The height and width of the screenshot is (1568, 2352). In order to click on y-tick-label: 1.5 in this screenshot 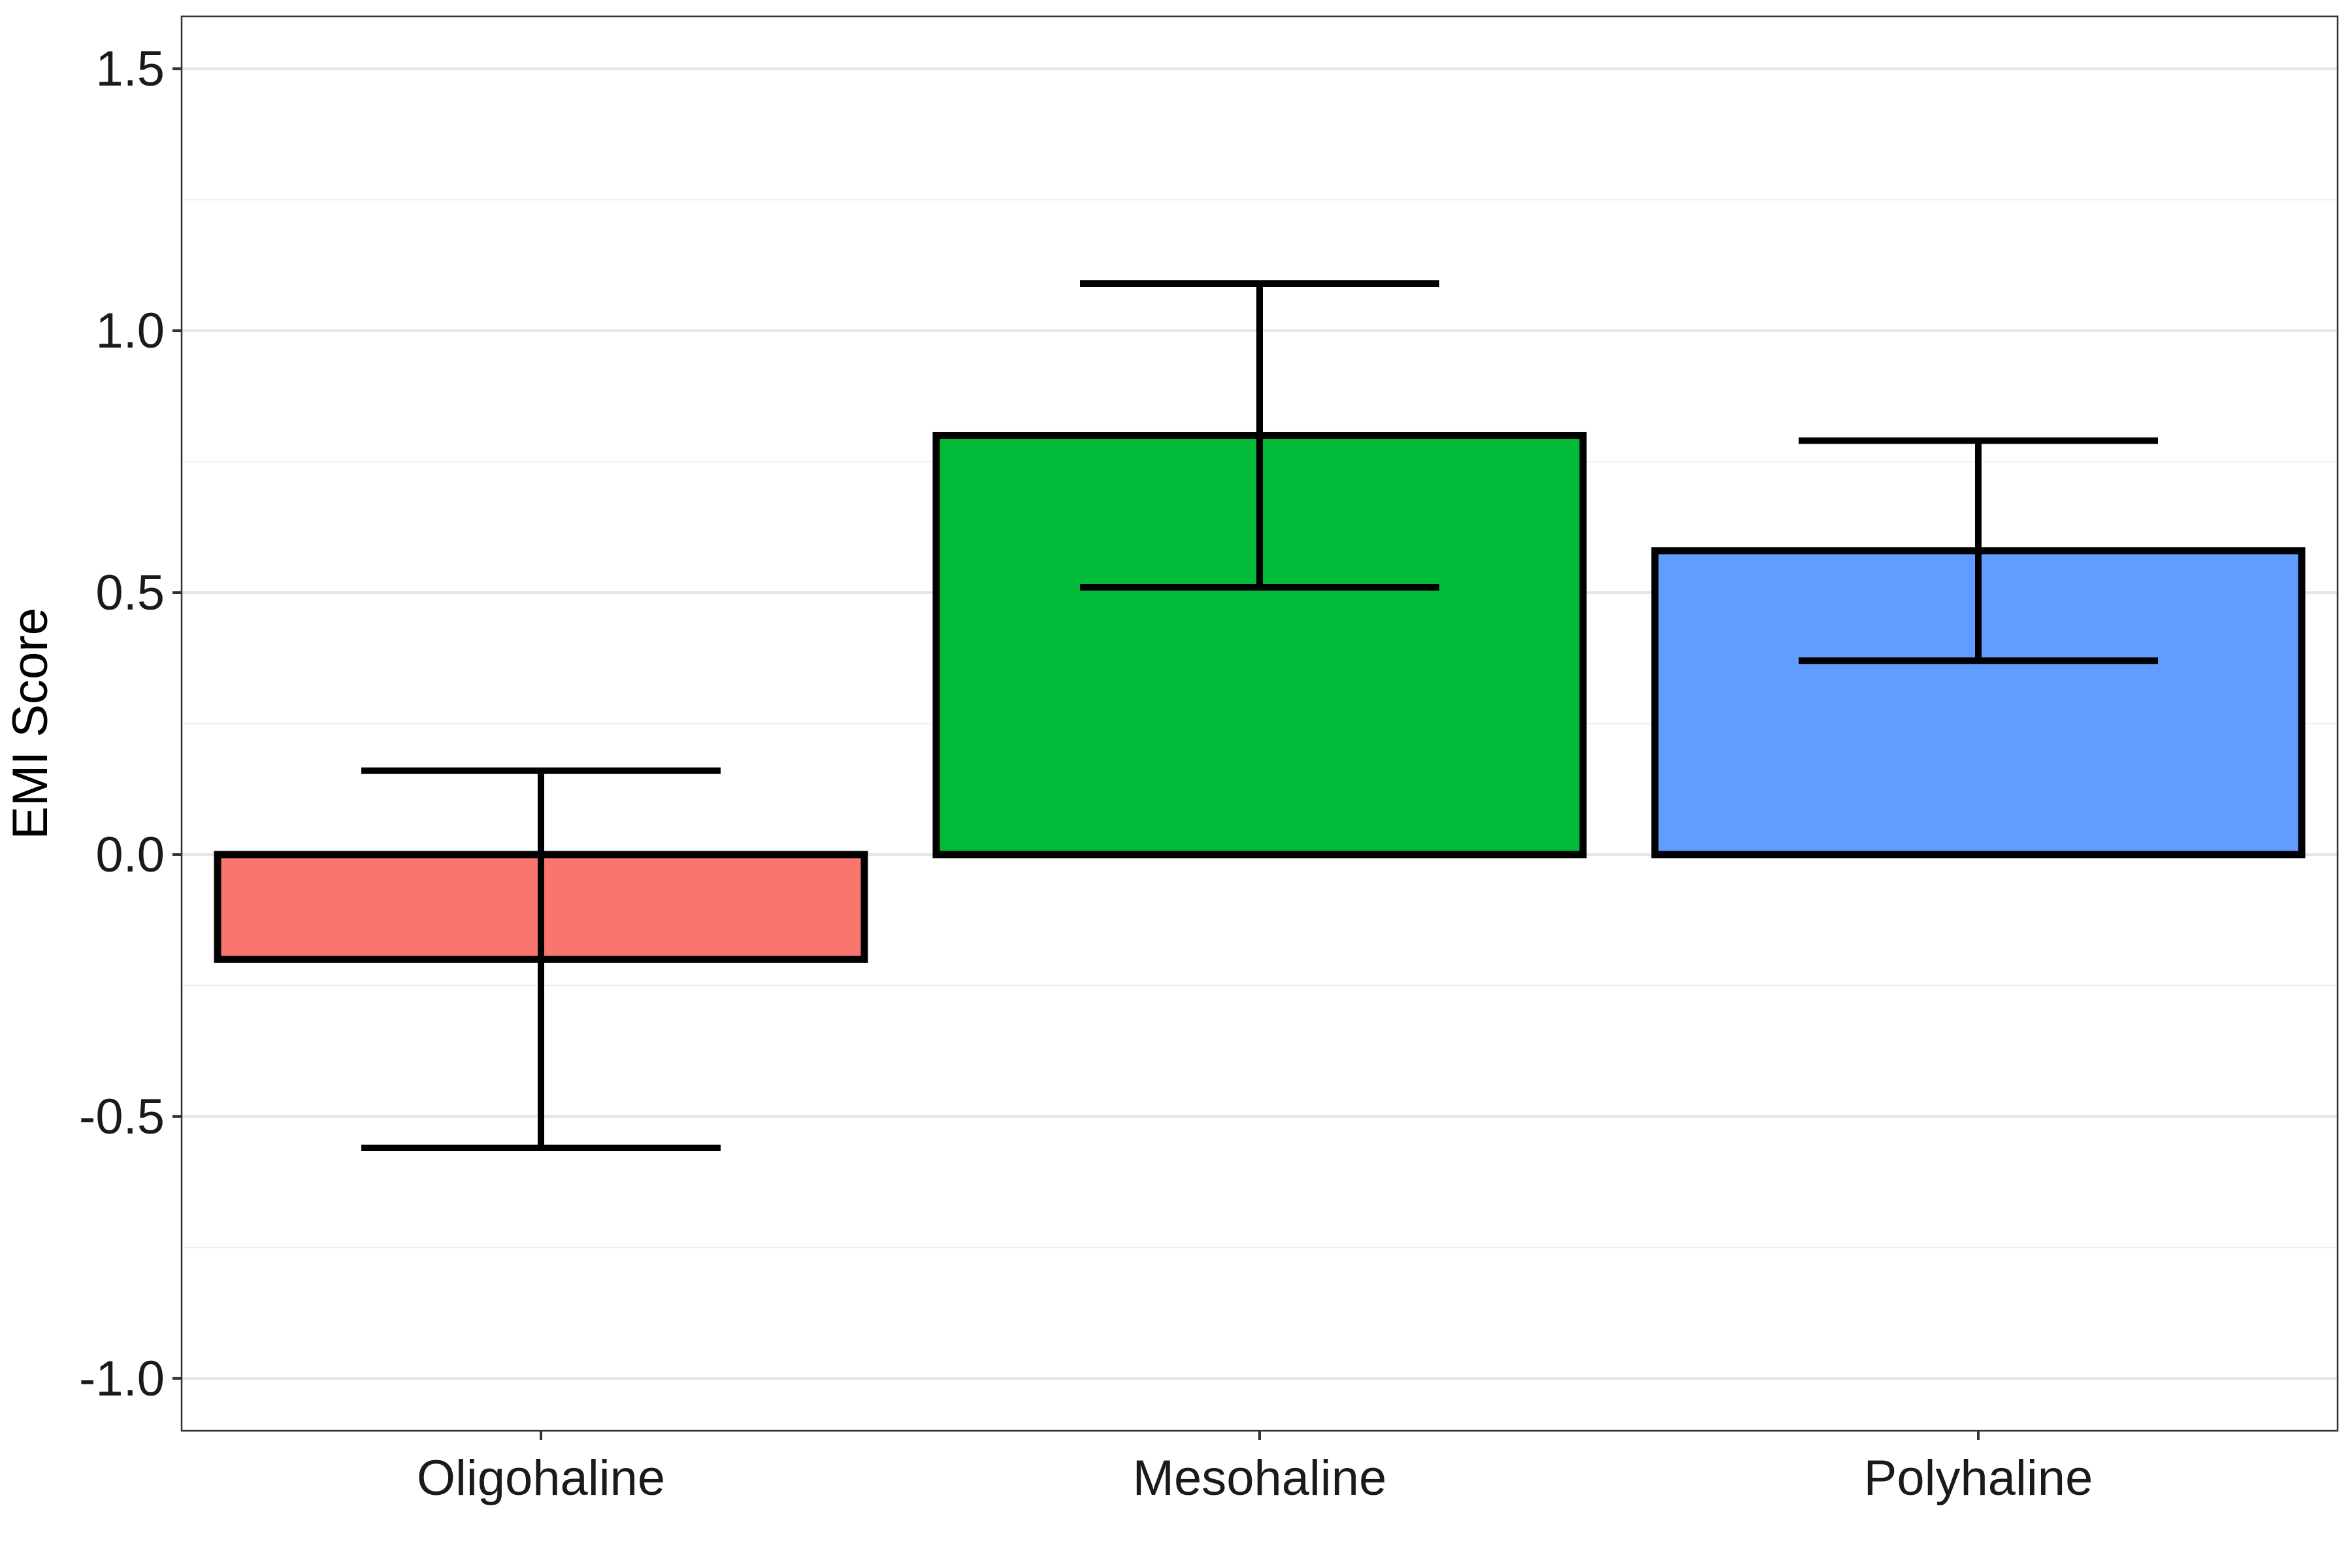, I will do `click(130, 69)`.